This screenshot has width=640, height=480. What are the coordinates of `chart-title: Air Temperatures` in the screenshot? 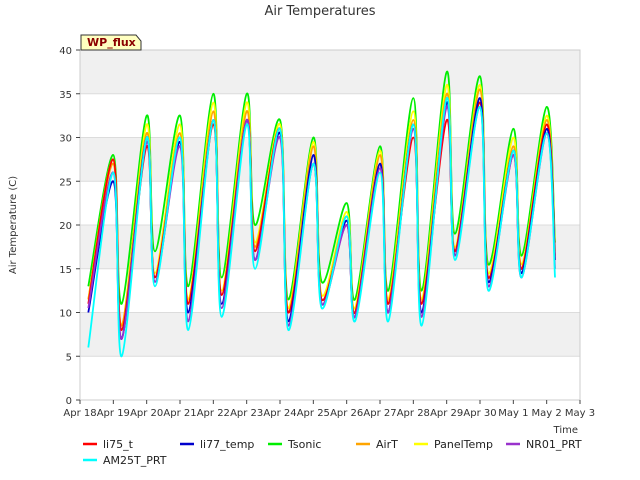 It's located at (319, 11).